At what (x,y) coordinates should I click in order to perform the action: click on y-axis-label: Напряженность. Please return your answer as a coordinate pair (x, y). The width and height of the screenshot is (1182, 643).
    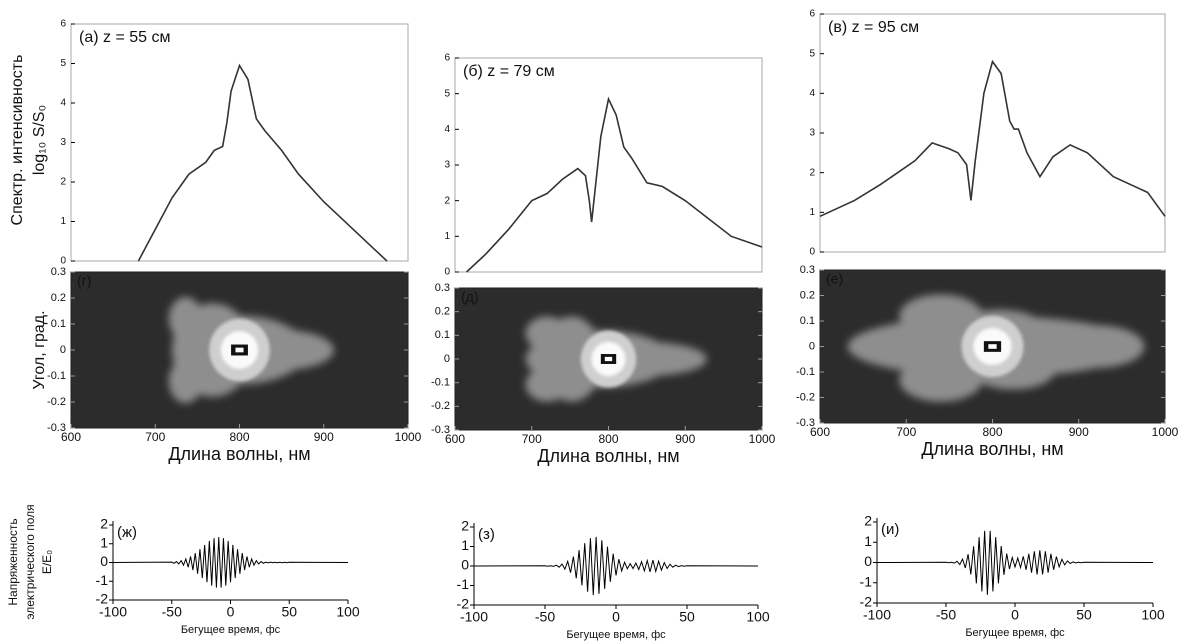
    Looking at the image, I should click on (13, 561).